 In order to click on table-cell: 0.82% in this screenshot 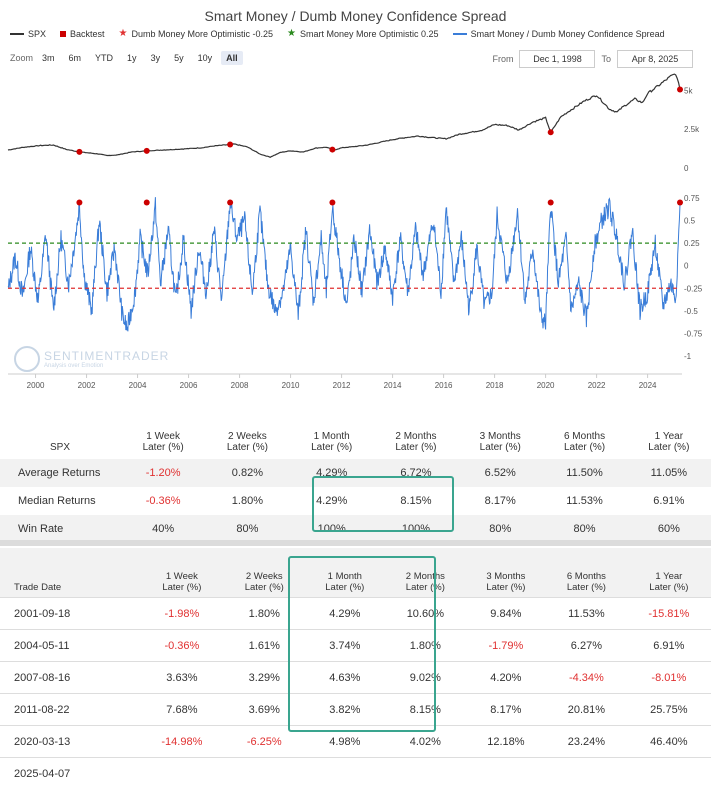, I will do `click(247, 473)`.